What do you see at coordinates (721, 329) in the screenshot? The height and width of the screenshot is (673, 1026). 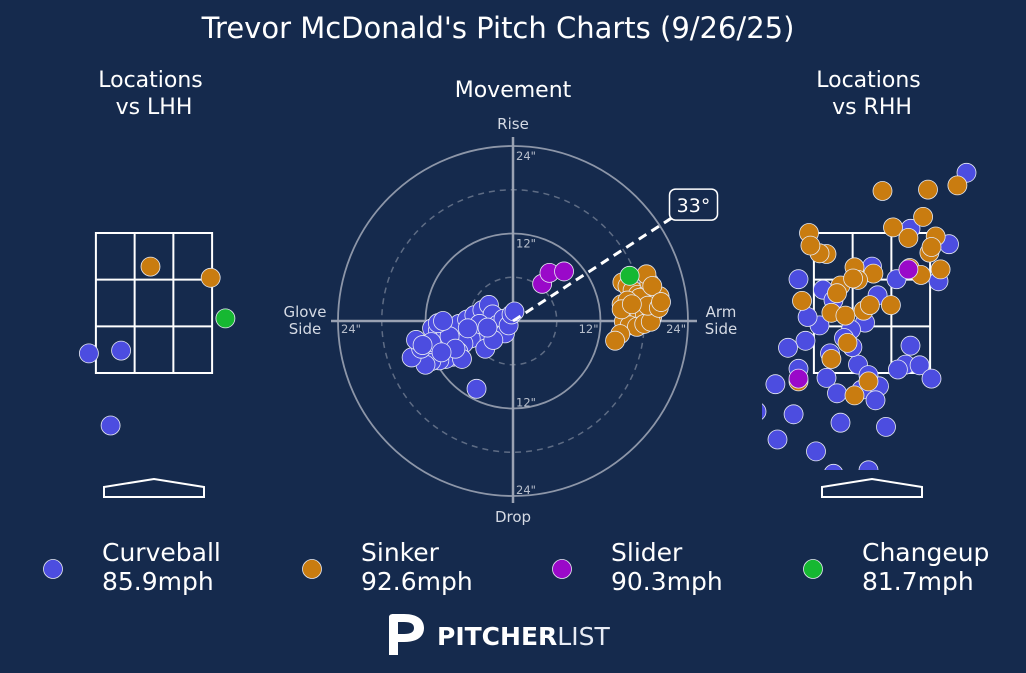 I see `movement-label-arm-side-line-1: Side` at bounding box center [721, 329].